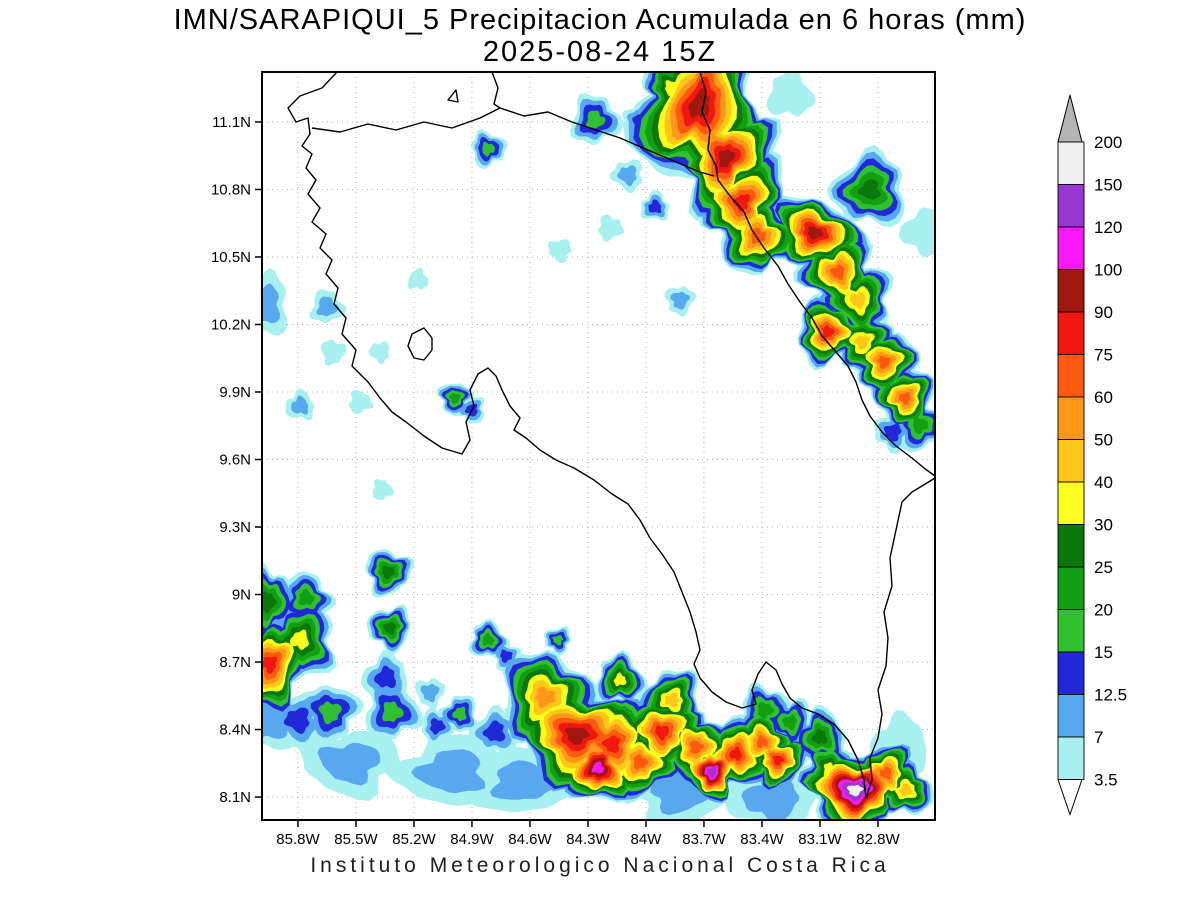  What do you see at coordinates (298, 839) in the screenshot?
I see `x-tick-label: 85.8W` at bounding box center [298, 839].